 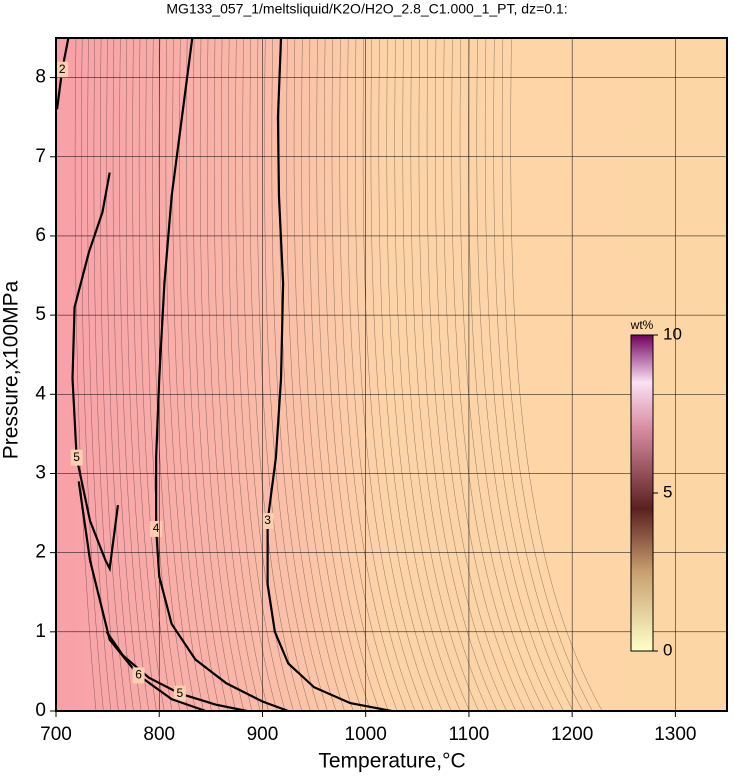 I want to click on y-tick-label: 8, so click(x=40, y=77).